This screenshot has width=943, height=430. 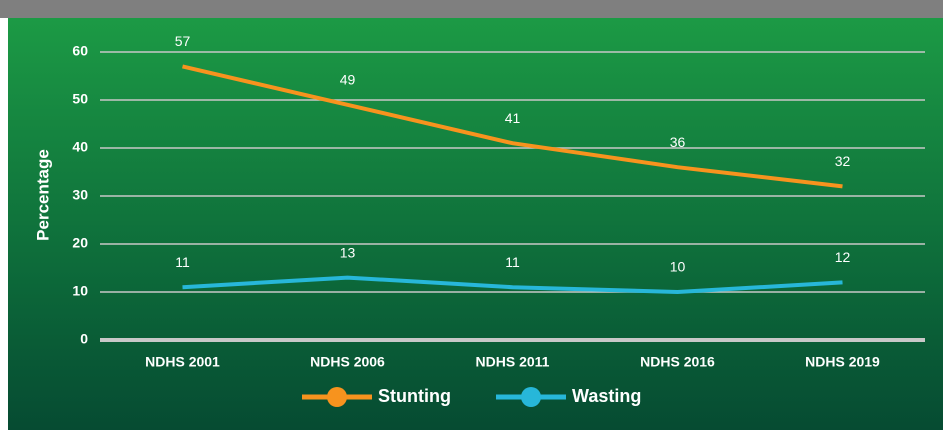 I want to click on y-tick-label: 40, so click(x=80, y=147).